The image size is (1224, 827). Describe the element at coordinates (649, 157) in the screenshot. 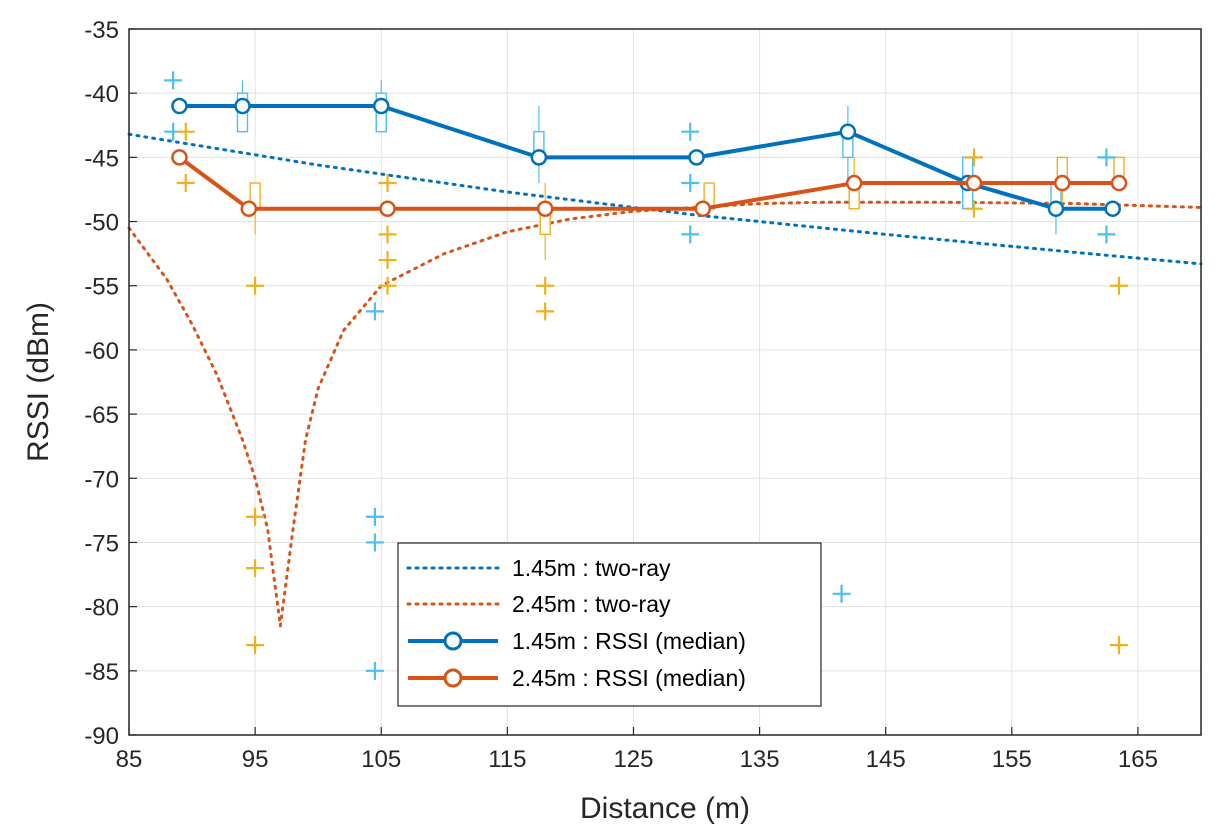

I see `median-series` at that location.